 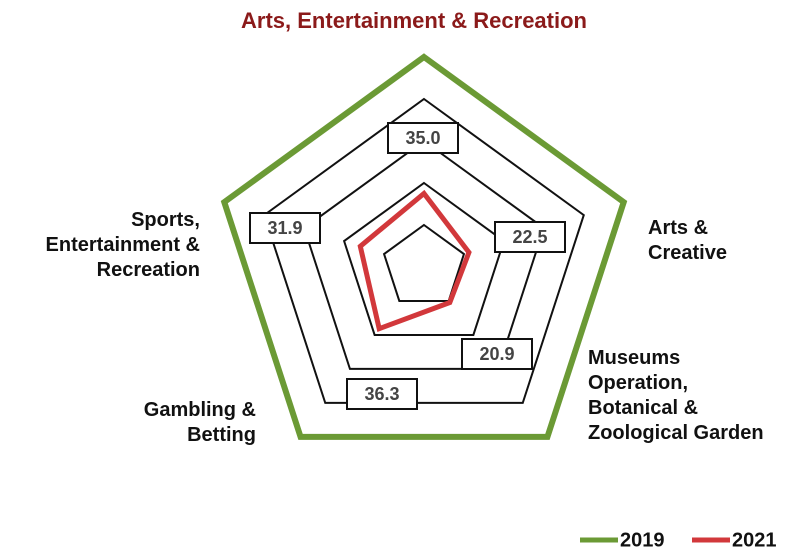 I want to click on category-label: Arts & Creative, so click(x=687, y=240).